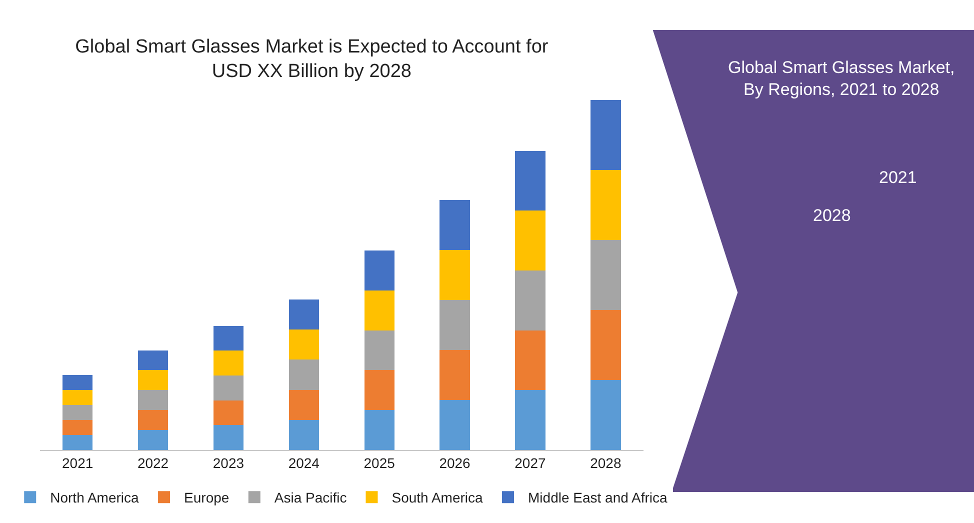 The image size is (974, 523). What do you see at coordinates (530, 462) in the screenshot?
I see `x-tick-label: 2027` at bounding box center [530, 462].